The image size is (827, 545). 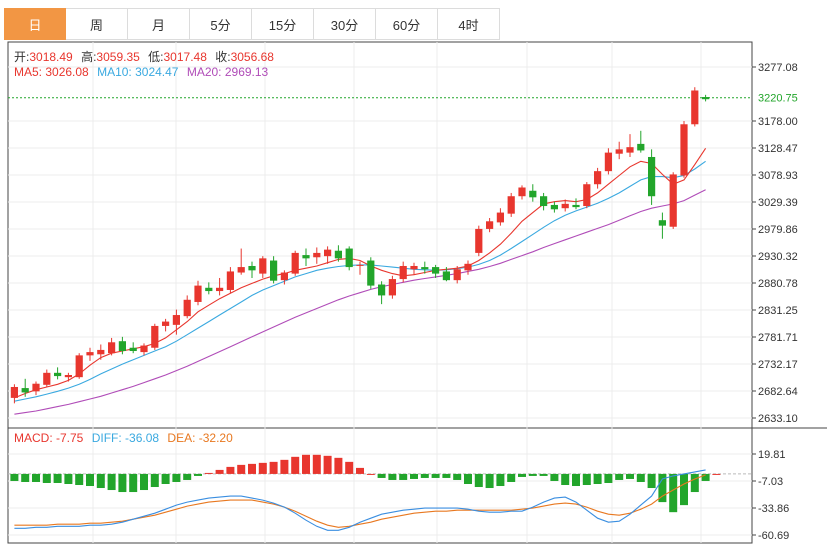 What do you see at coordinates (123, 438) in the screenshot?
I see `macd-info: MACD: -7.75 DIFF: -36.08 DEA: -32.20` at bounding box center [123, 438].